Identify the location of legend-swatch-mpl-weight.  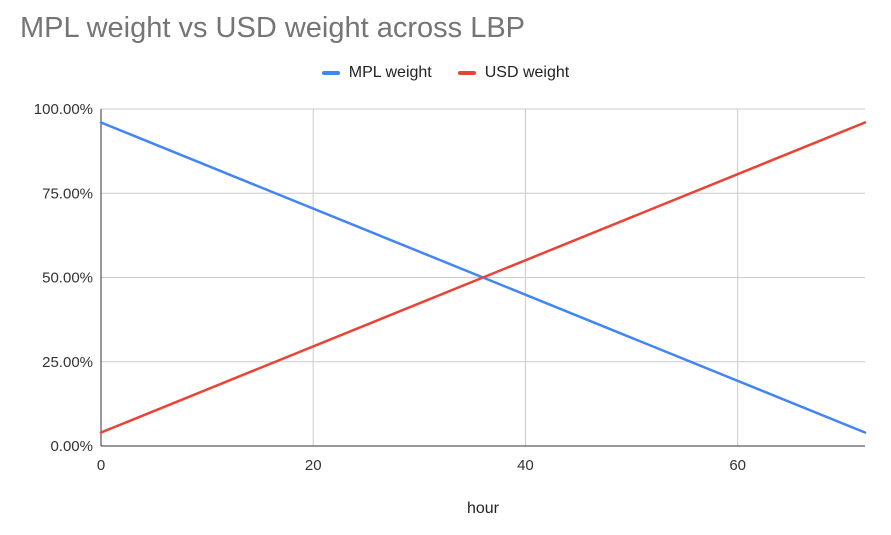
(330, 73).